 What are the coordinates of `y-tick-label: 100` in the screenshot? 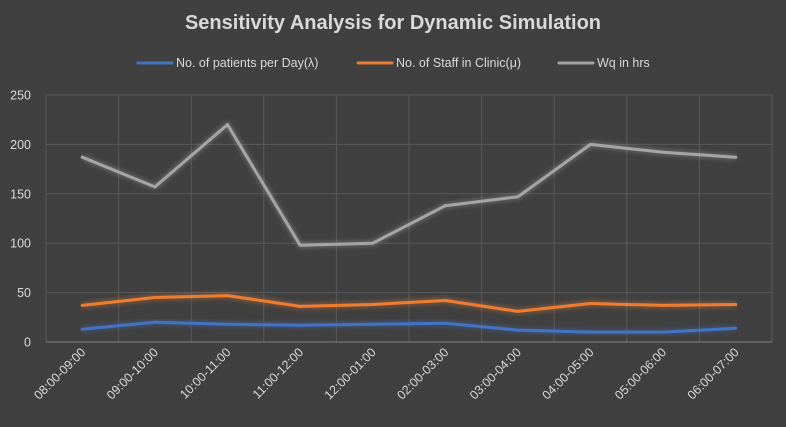 It's located at (20, 244).